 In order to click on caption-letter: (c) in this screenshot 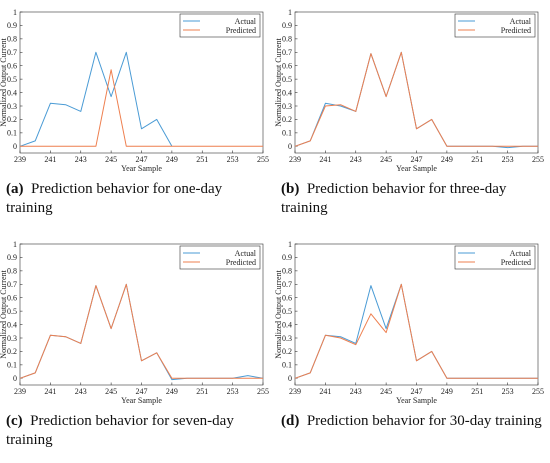, I will do `click(14, 421)`.